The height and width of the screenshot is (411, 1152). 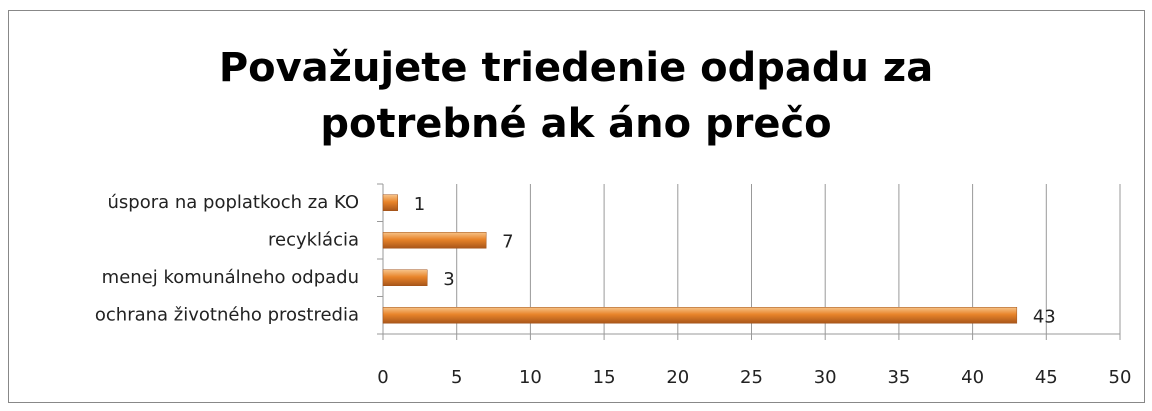 What do you see at coordinates (1046, 377) in the screenshot?
I see `x-tick-label: 45` at bounding box center [1046, 377].